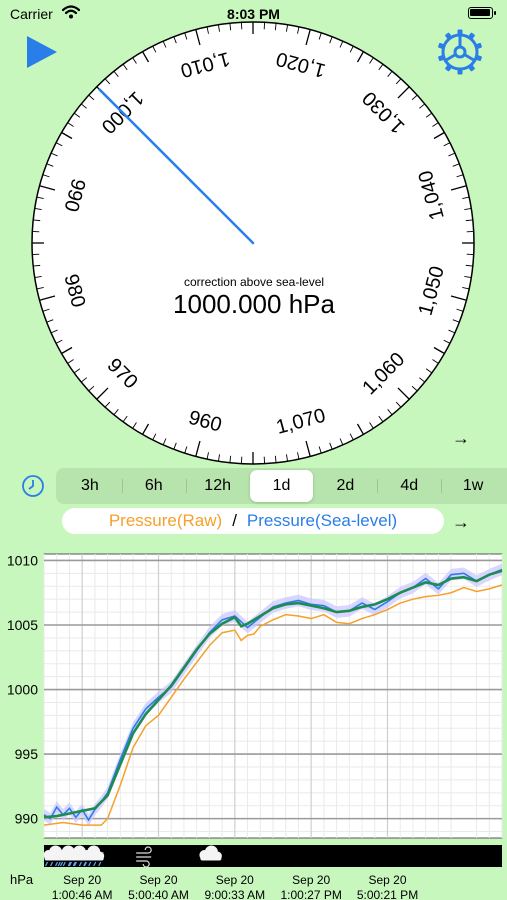 The image size is (507, 900). Describe the element at coordinates (144, 857) in the screenshot. I see `wind-icon` at that location.